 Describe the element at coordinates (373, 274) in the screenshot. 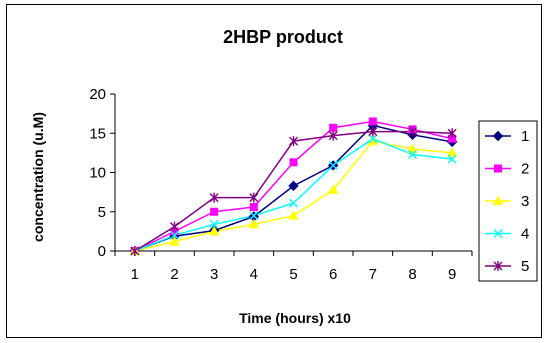

I see `x-tick-label: 7` at that location.